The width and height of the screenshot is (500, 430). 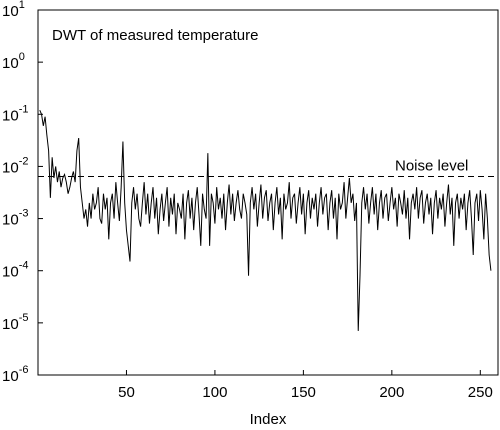 What do you see at coordinates (214, 392) in the screenshot?
I see `x-tick-label: 100` at bounding box center [214, 392].